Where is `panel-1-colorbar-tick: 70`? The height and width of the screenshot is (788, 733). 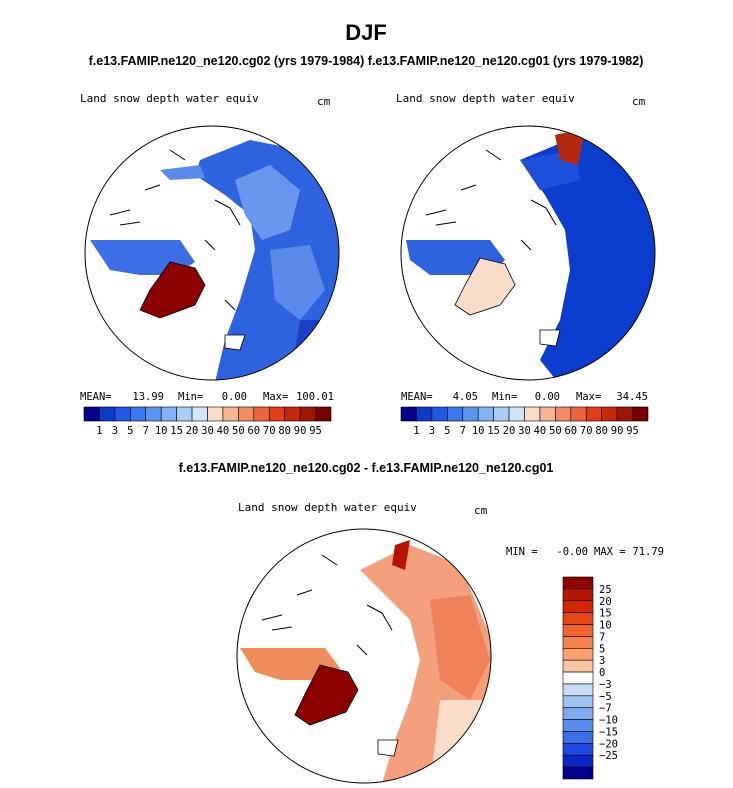 panel-1-colorbar-tick: 70 is located at coordinates (269, 431).